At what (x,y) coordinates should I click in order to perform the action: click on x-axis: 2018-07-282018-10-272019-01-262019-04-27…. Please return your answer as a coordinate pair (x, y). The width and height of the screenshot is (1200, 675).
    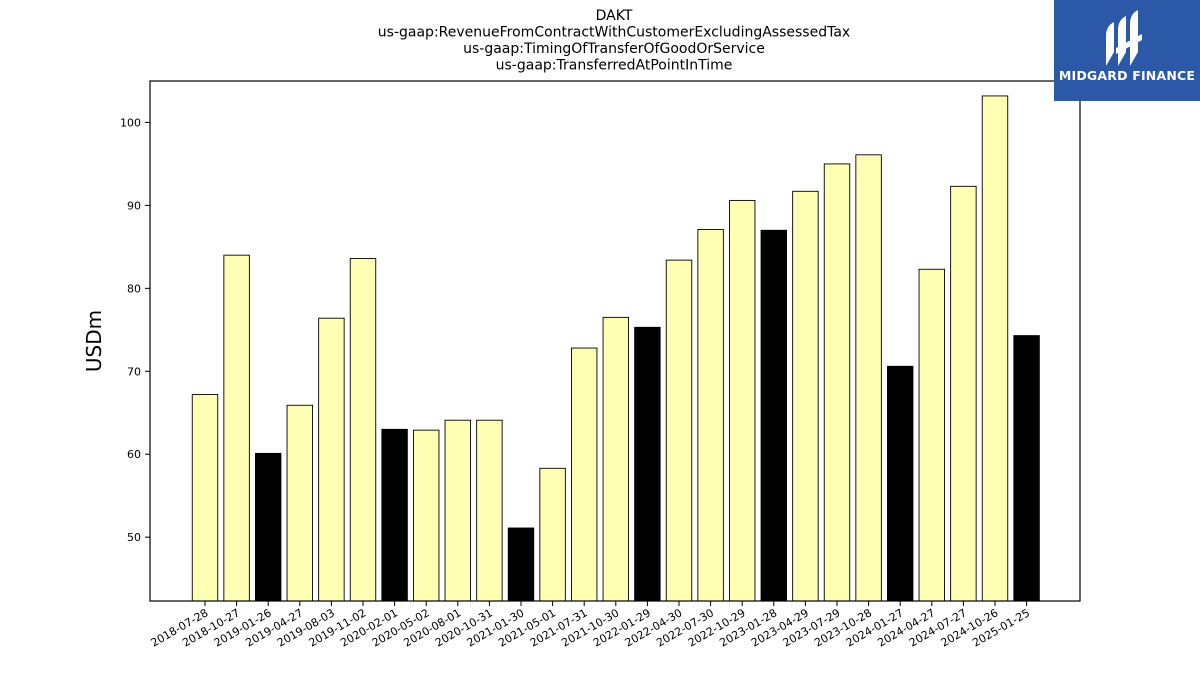
    Looking at the image, I should click on (590, 625).